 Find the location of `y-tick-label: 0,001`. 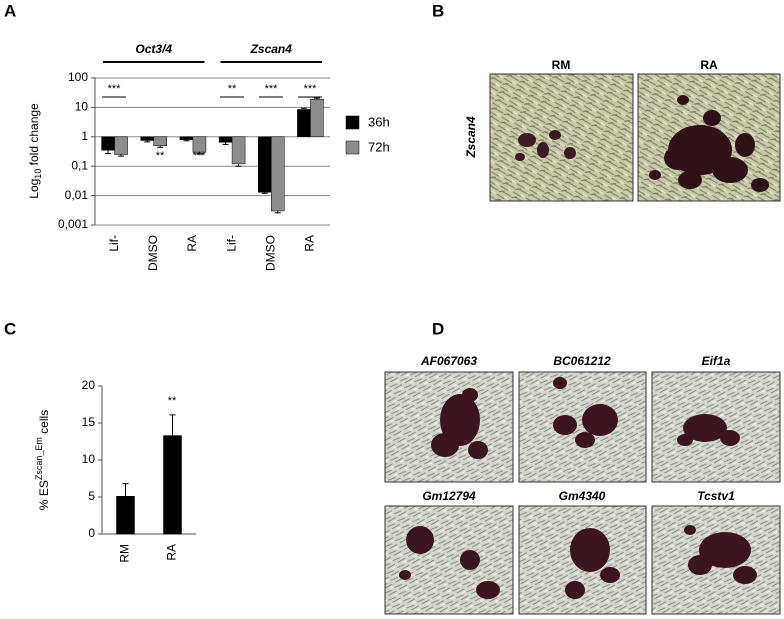

y-tick-label: 0,001 is located at coordinates (73, 224).